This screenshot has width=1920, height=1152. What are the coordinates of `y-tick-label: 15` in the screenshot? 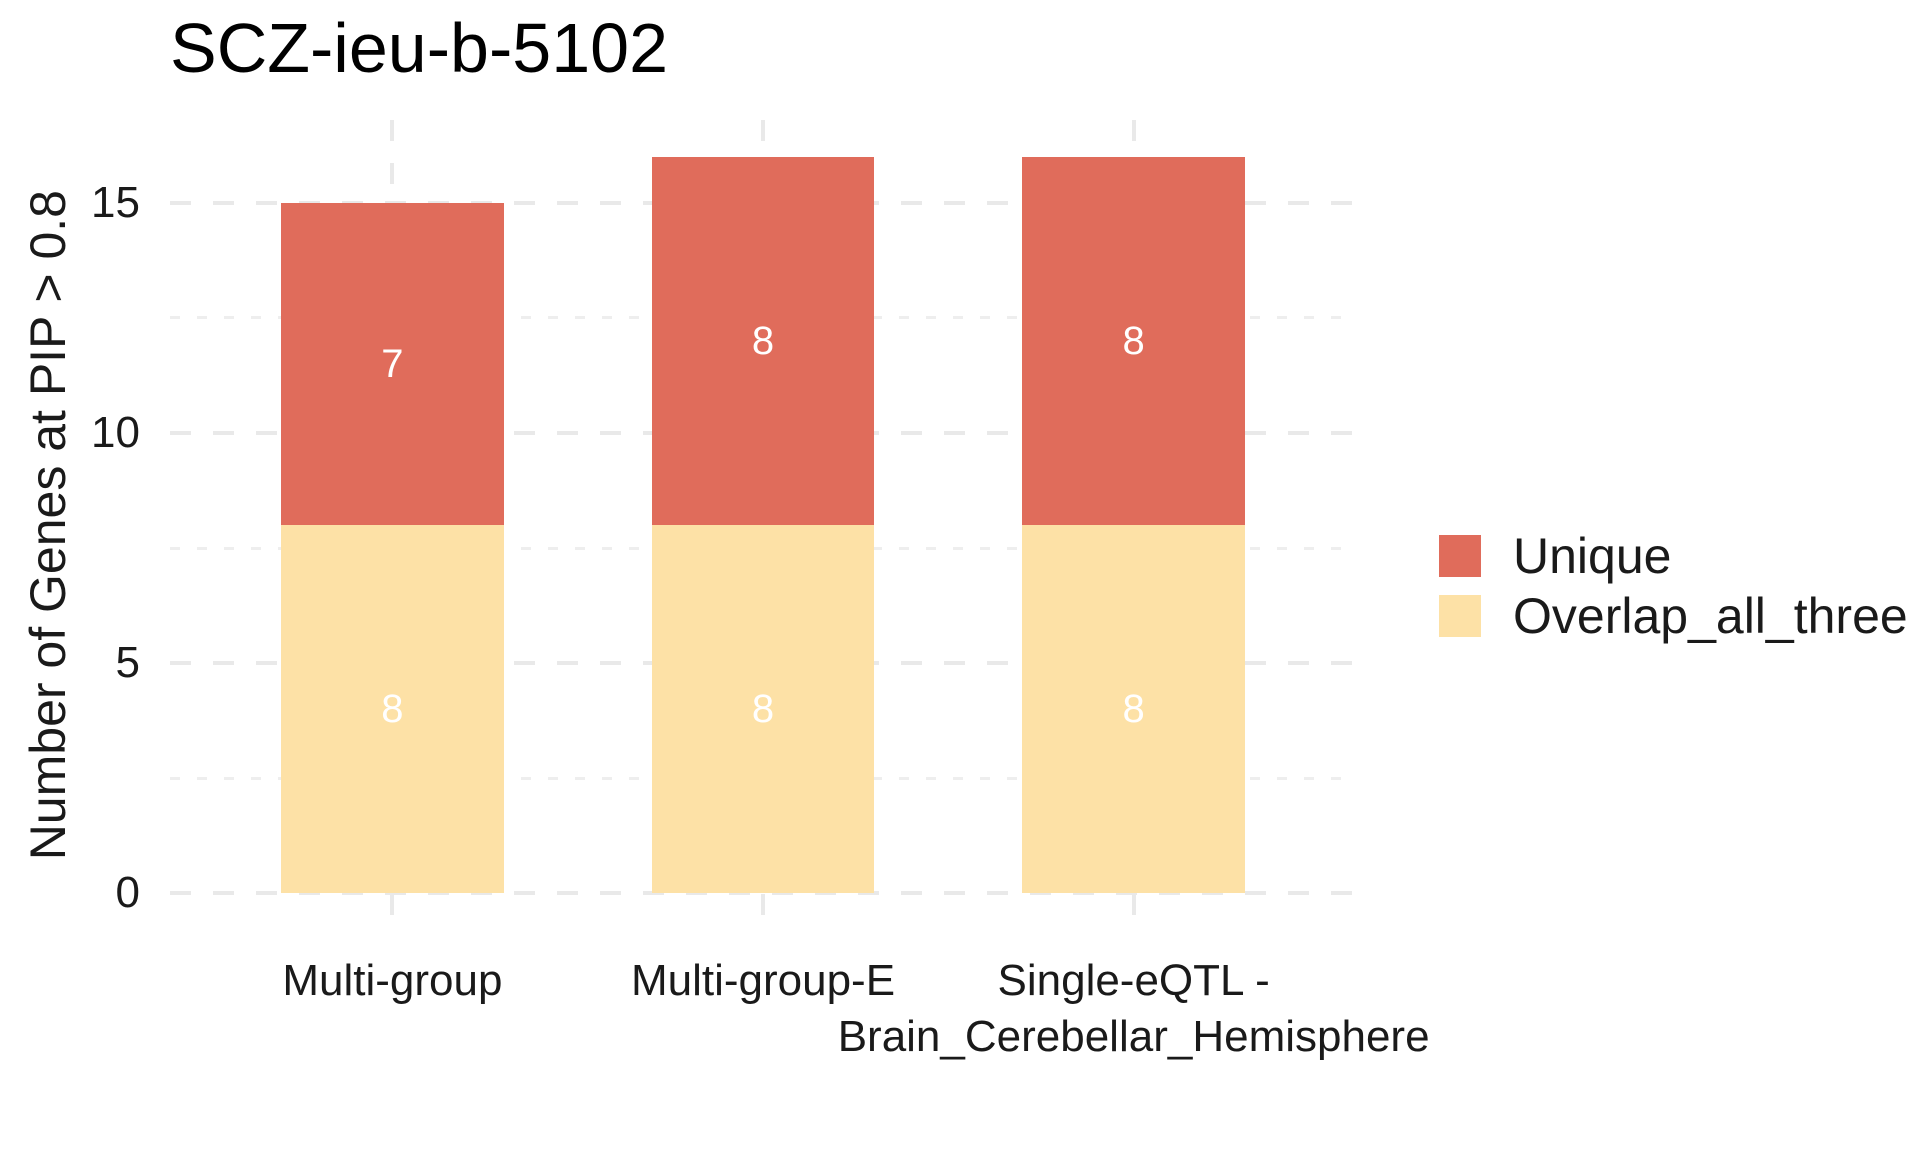 It's located at (115, 202).